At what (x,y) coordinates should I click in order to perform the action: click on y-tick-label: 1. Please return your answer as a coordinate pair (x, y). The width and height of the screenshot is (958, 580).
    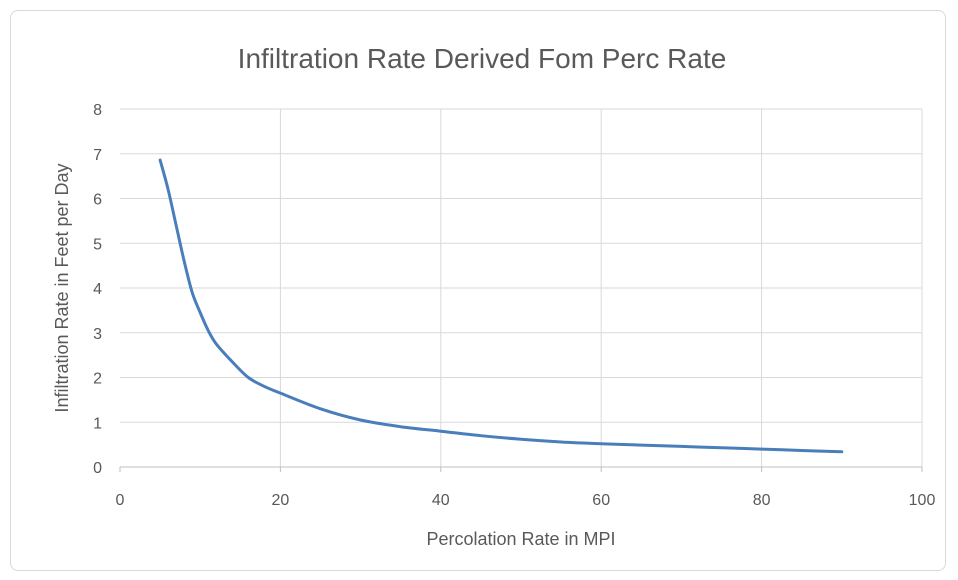
    Looking at the image, I should click on (97, 423).